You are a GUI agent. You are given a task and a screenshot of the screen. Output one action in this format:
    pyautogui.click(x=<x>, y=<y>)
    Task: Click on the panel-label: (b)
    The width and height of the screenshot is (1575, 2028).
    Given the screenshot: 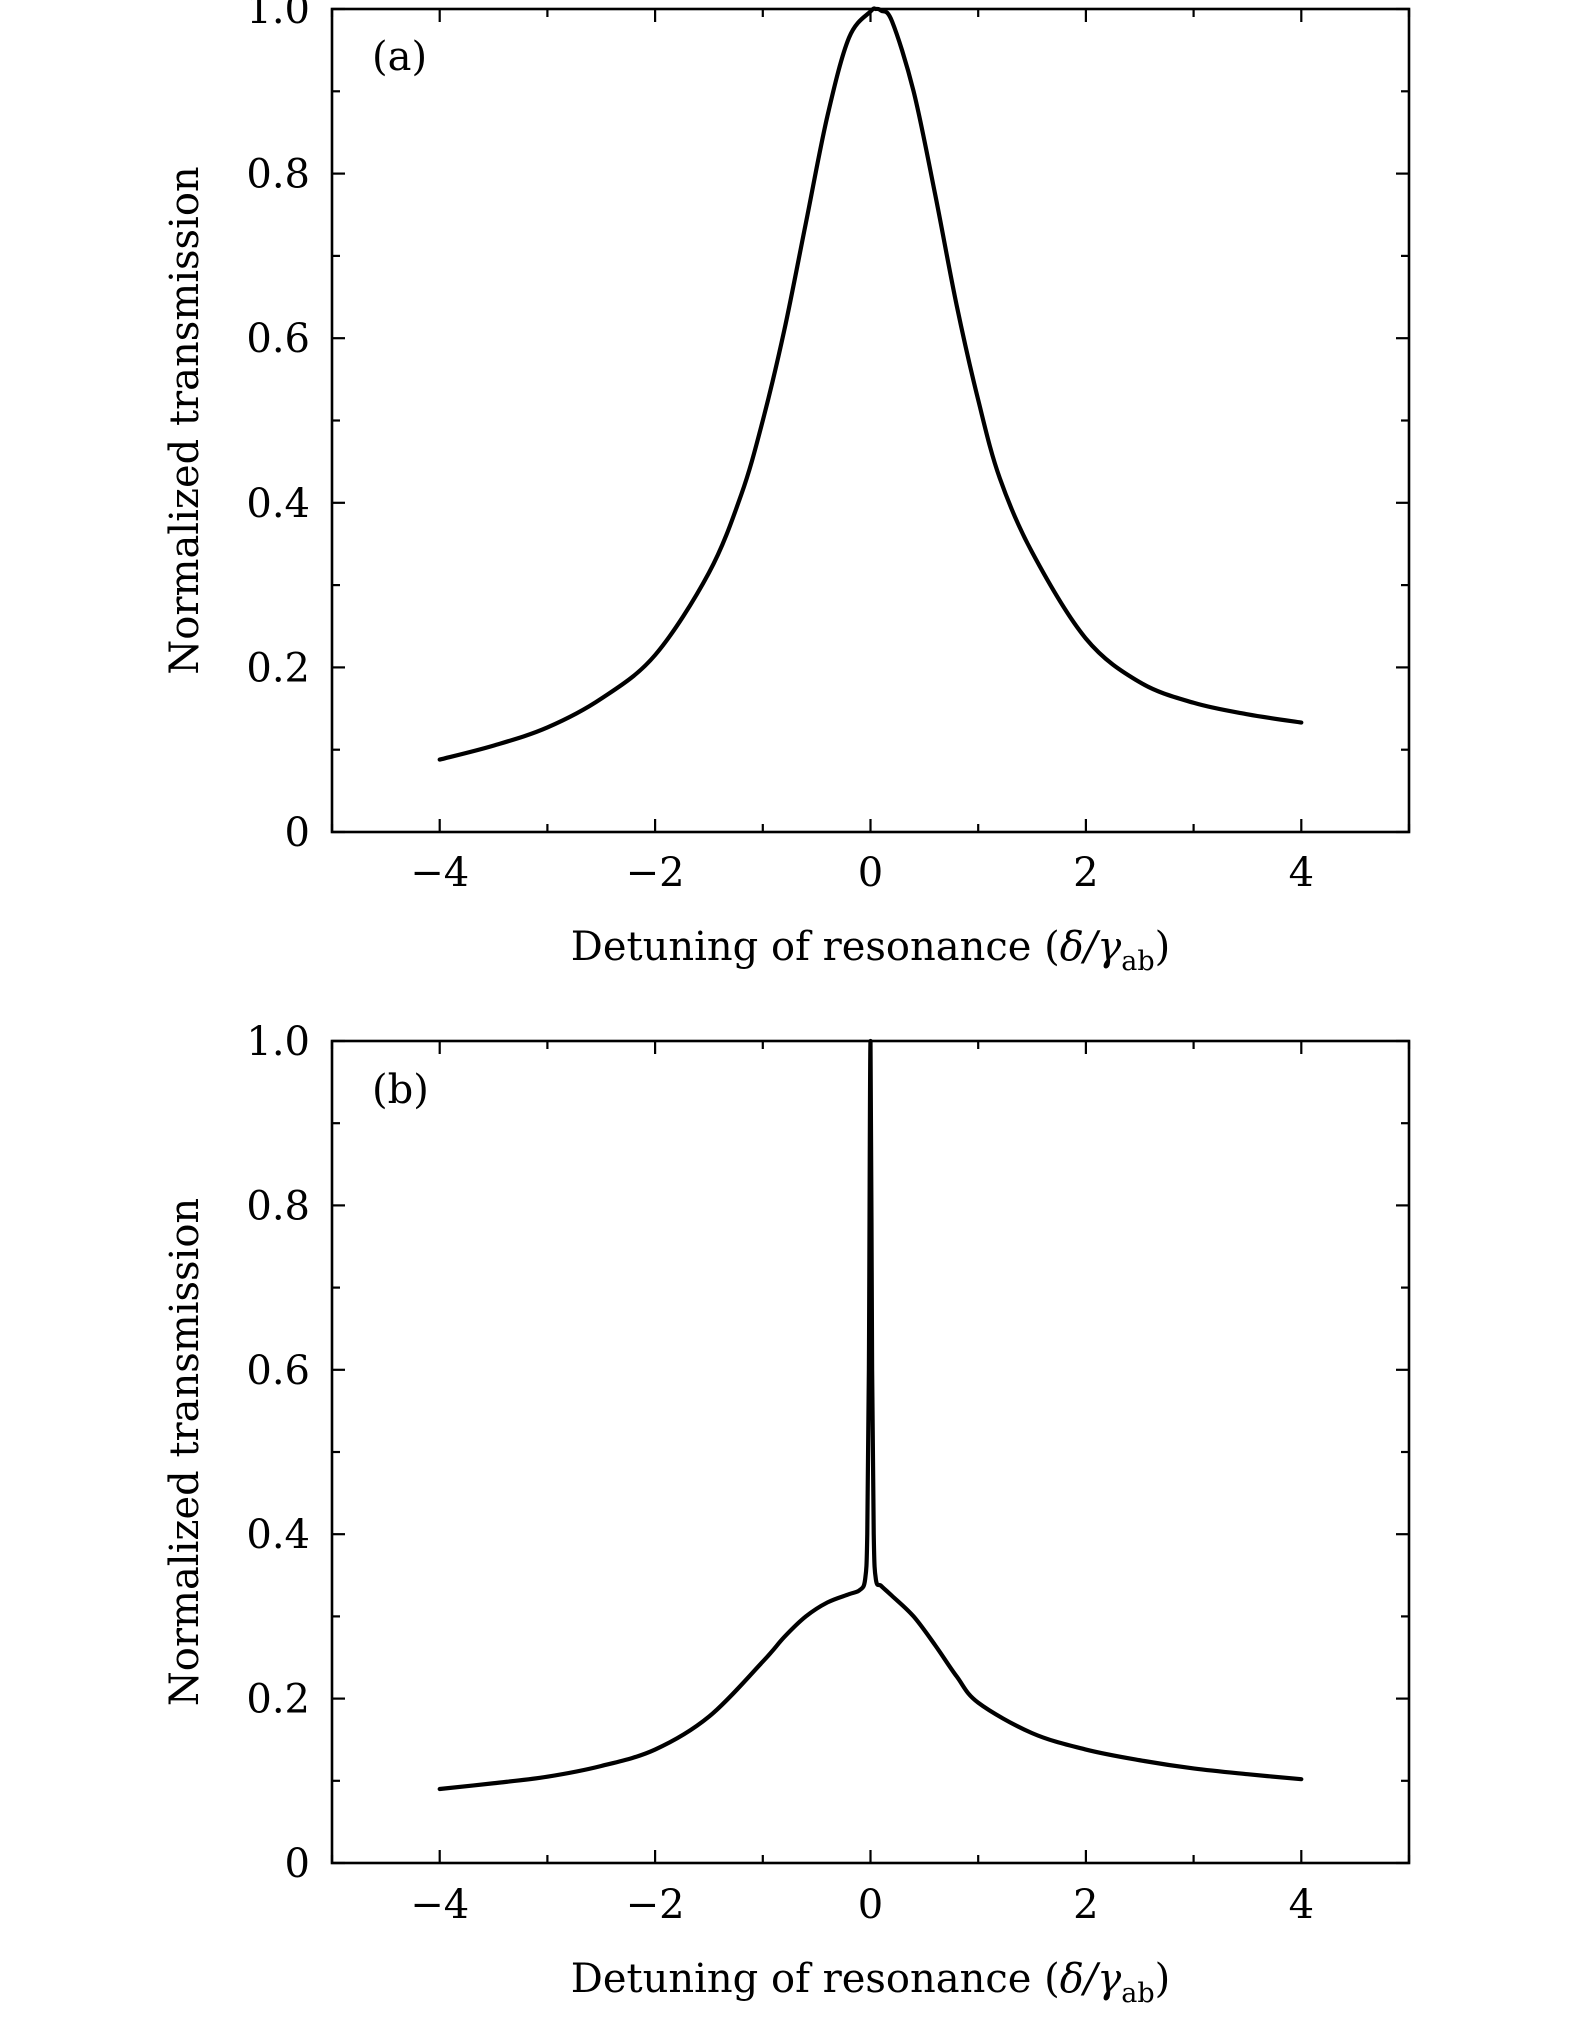 What is the action you would take?
    pyautogui.click(x=400, y=1090)
    